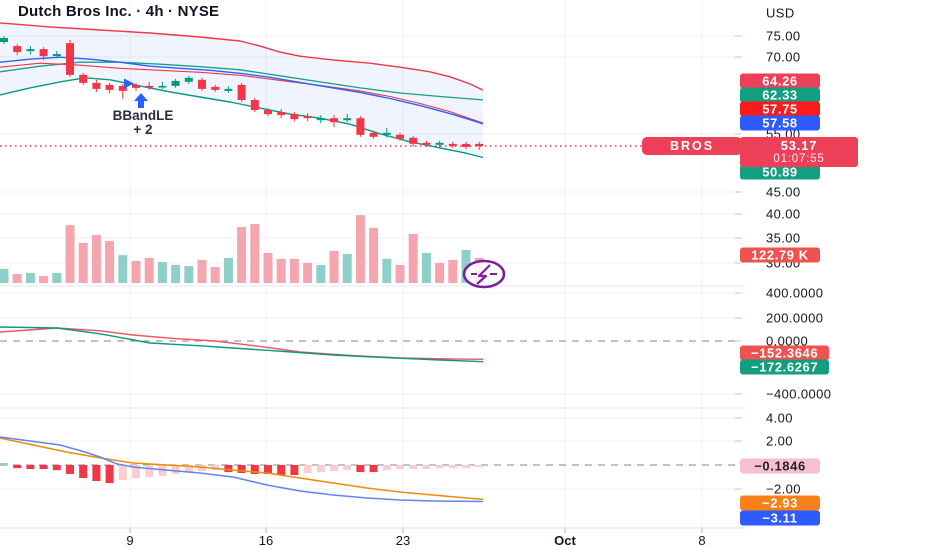 This screenshot has height=550, width=932. I want to click on bb-upper-value: 64.26, so click(780, 81).